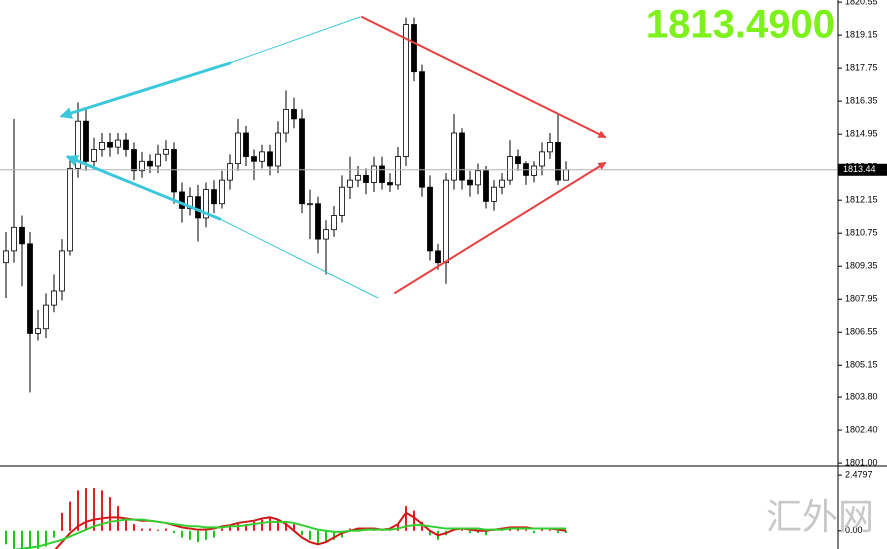  I want to click on y-tick-label: 1810.75, so click(861, 233).